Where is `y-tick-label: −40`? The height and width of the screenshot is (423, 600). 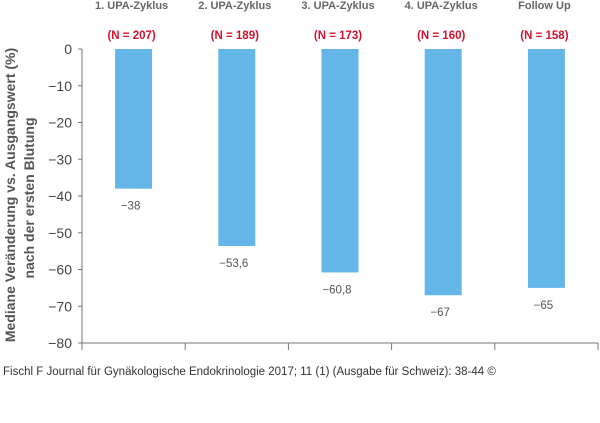
y-tick-label: −40 is located at coordinates (60, 196).